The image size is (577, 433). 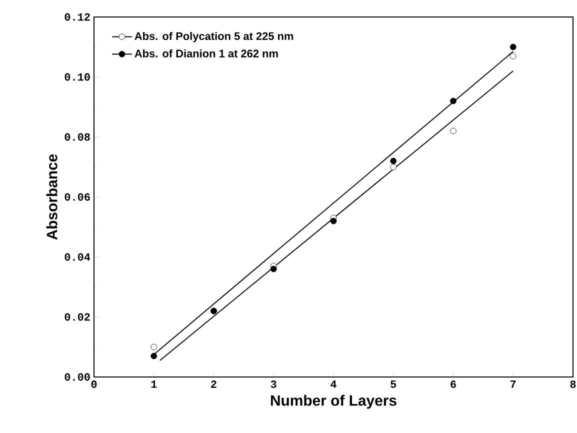 I want to click on legend-label: Abs. of Dianion 1 at 262 nm, so click(x=206, y=53).